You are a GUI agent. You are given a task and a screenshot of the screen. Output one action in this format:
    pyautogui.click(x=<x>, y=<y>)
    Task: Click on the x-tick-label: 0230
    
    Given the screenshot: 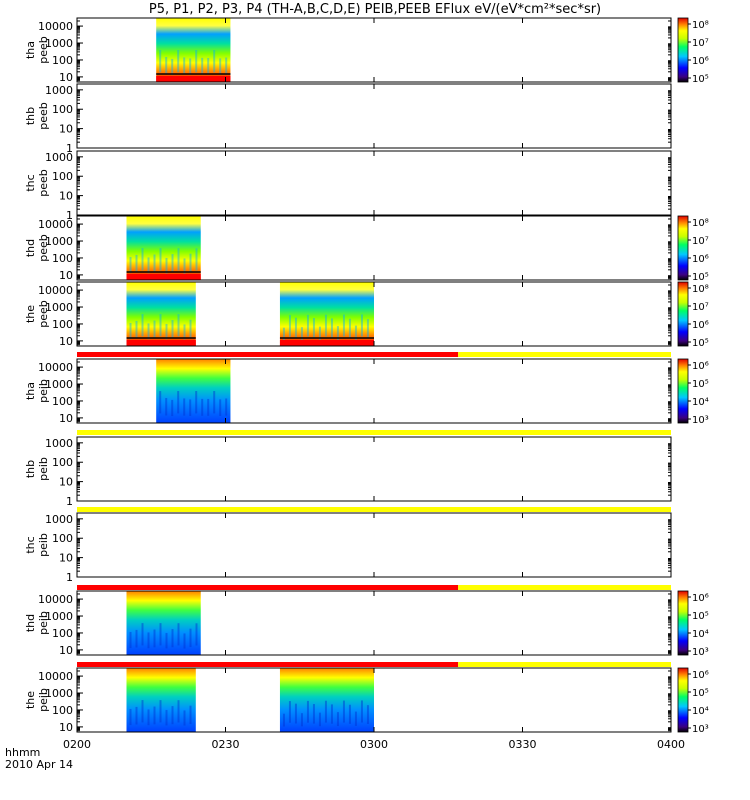 What is the action you would take?
    pyautogui.click(x=226, y=744)
    